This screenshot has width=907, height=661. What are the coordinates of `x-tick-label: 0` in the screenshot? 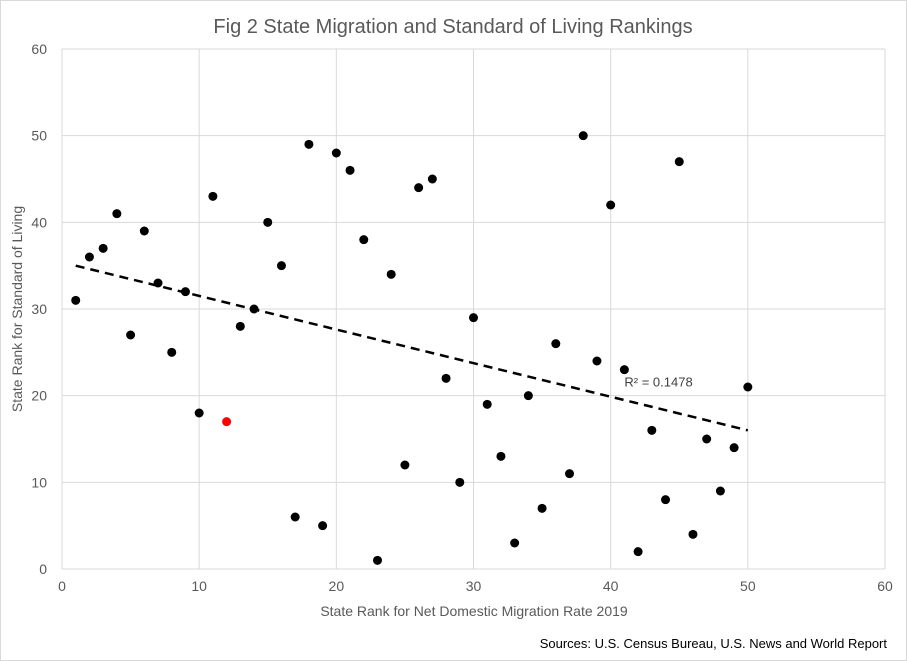 It's located at (62, 586).